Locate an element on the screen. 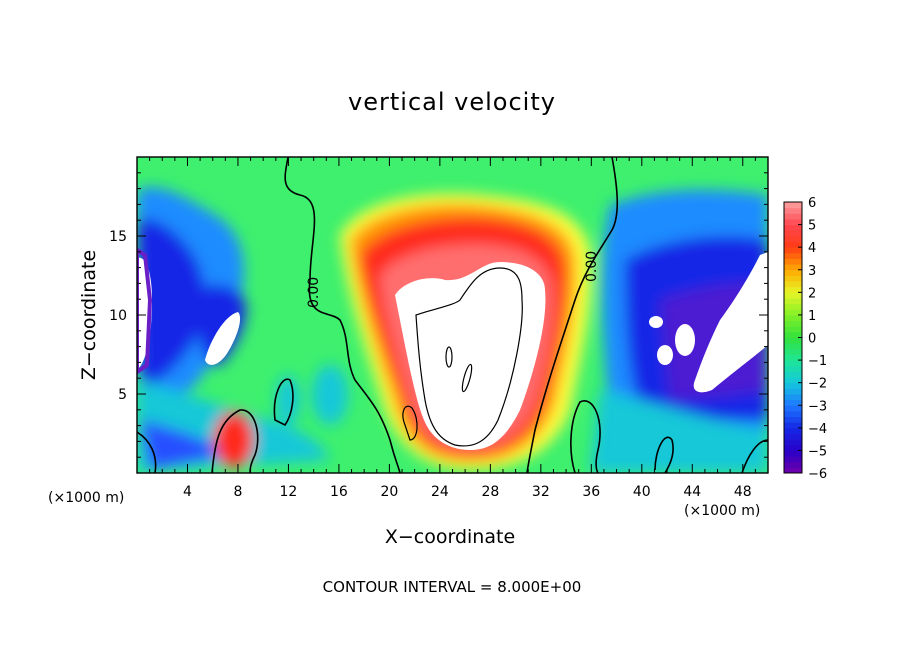  y-axis-label: Z−coordinate is located at coordinates (89, 315).